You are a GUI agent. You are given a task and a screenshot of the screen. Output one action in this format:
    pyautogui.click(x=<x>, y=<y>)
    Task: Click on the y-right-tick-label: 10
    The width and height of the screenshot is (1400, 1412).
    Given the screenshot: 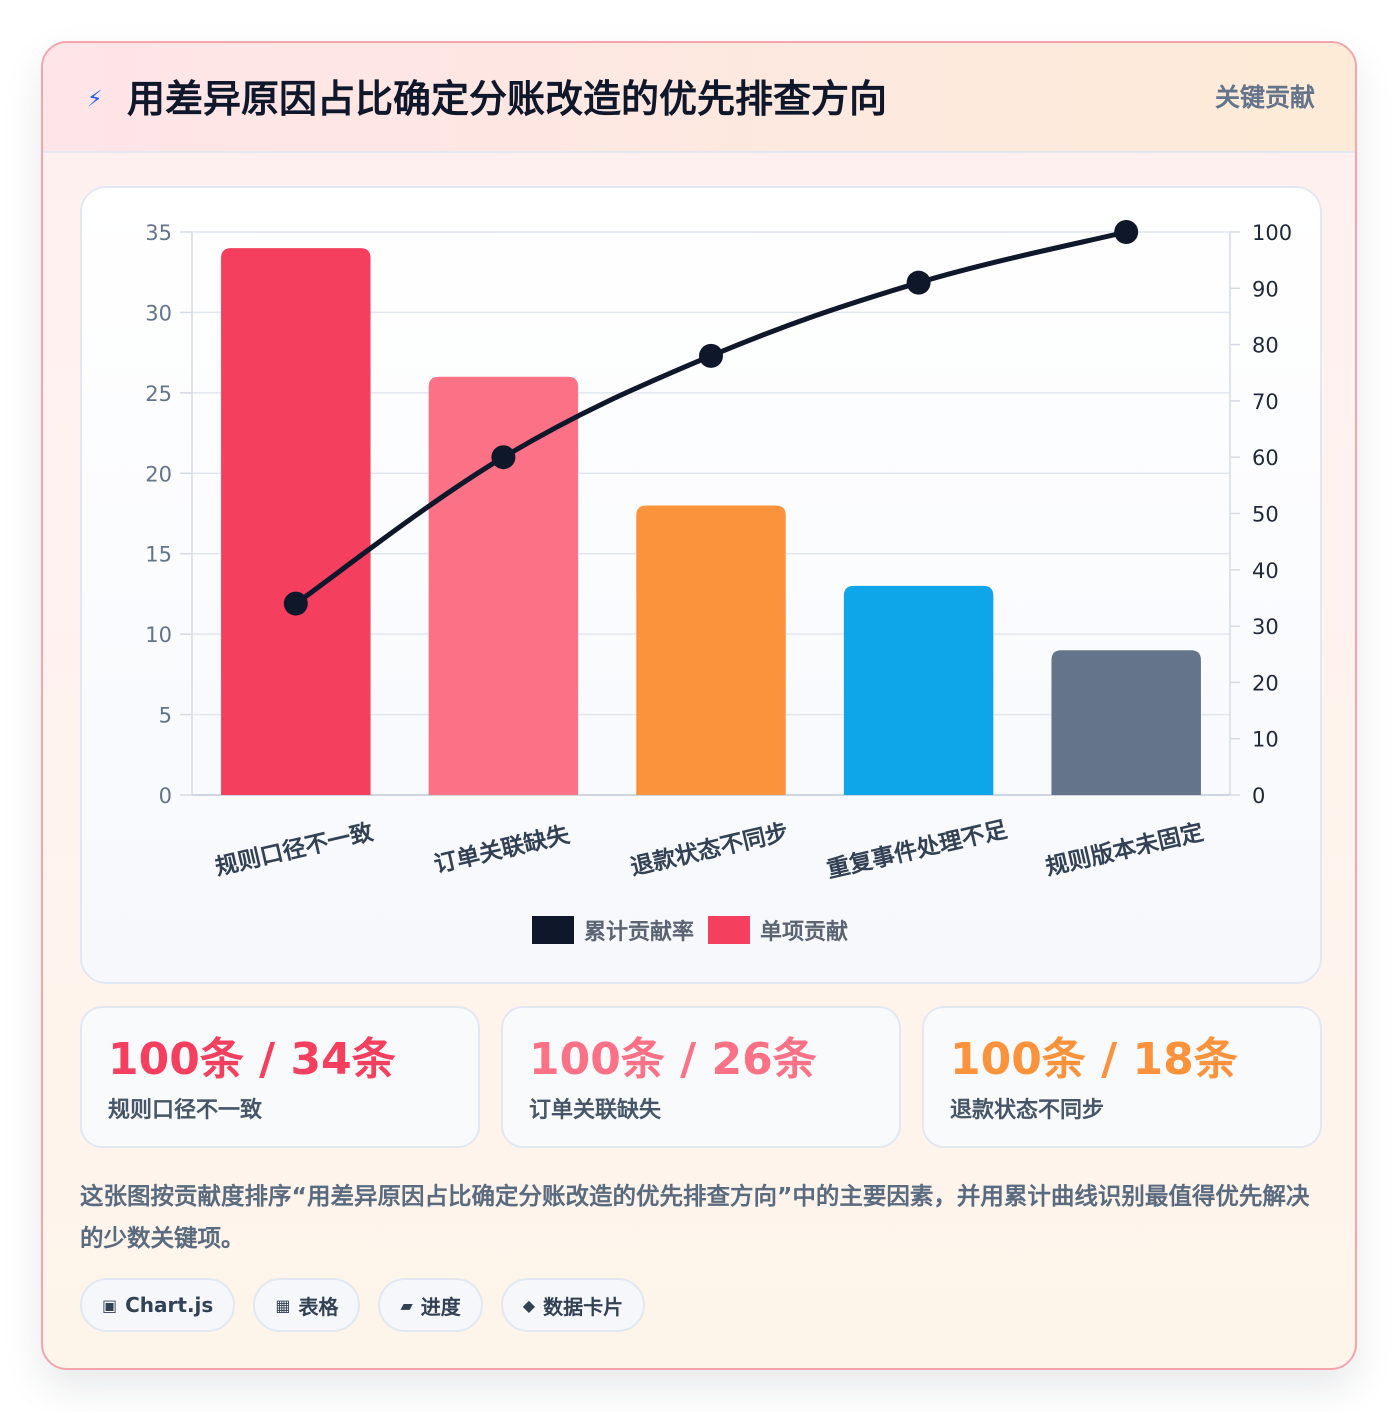 What is the action you would take?
    pyautogui.click(x=1265, y=740)
    